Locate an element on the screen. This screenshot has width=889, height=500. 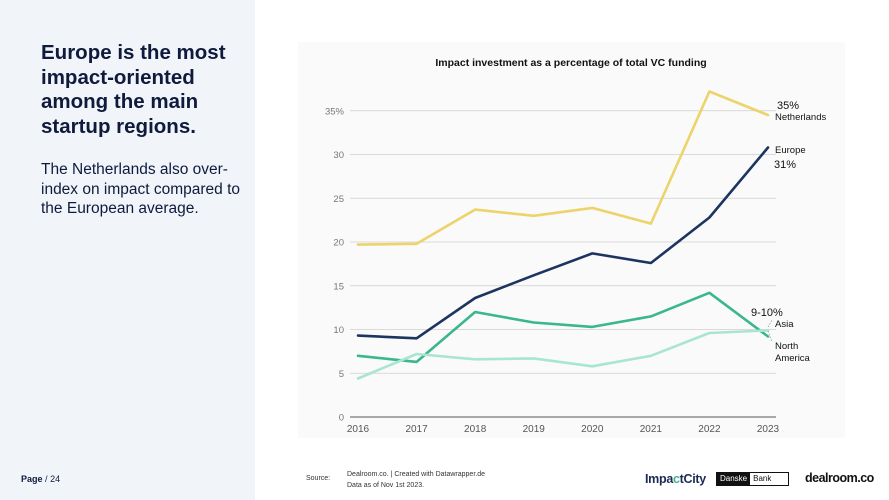
annotation-asia-value: 9-10% is located at coordinates (767, 313).